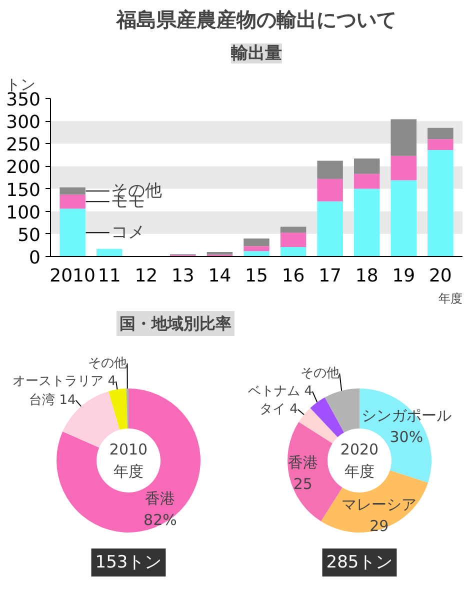 This screenshot has width=474, height=605. I want to click on y-tick-label: 0, so click(34, 258).